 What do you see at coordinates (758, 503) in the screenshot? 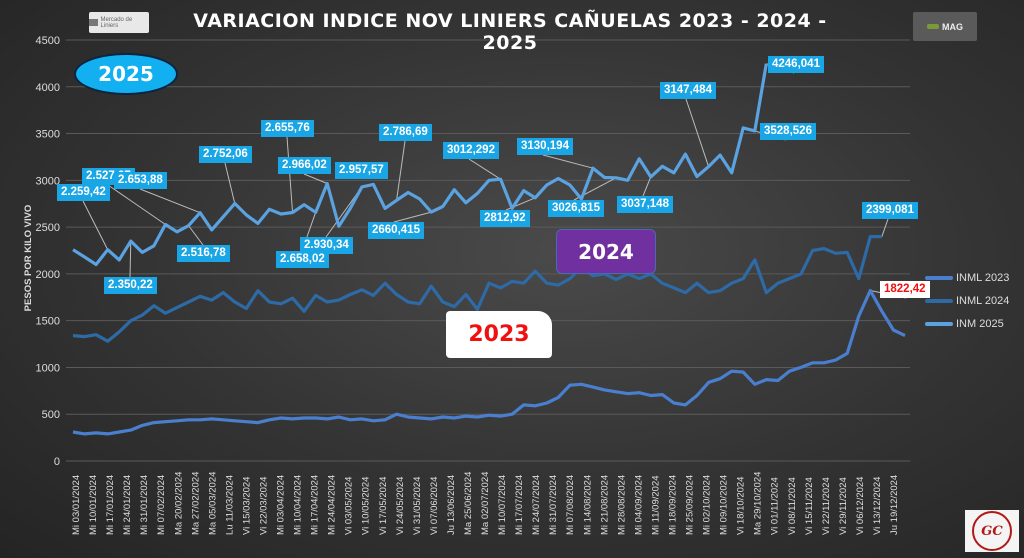
I see `x-tick-label: Ma 29/10/2024` at bounding box center [758, 503].